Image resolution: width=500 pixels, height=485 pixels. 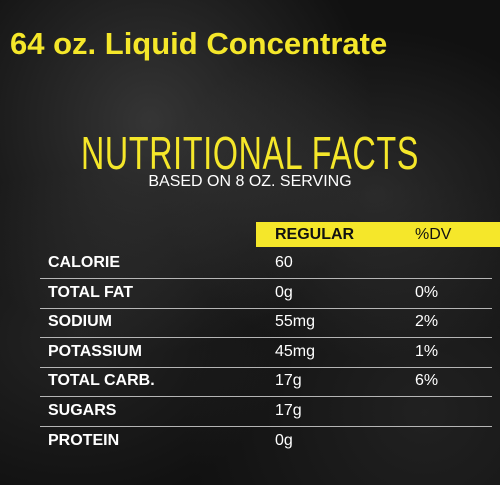 What do you see at coordinates (427, 292) in the screenshot?
I see `row-dv: 0%` at bounding box center [427, 292].